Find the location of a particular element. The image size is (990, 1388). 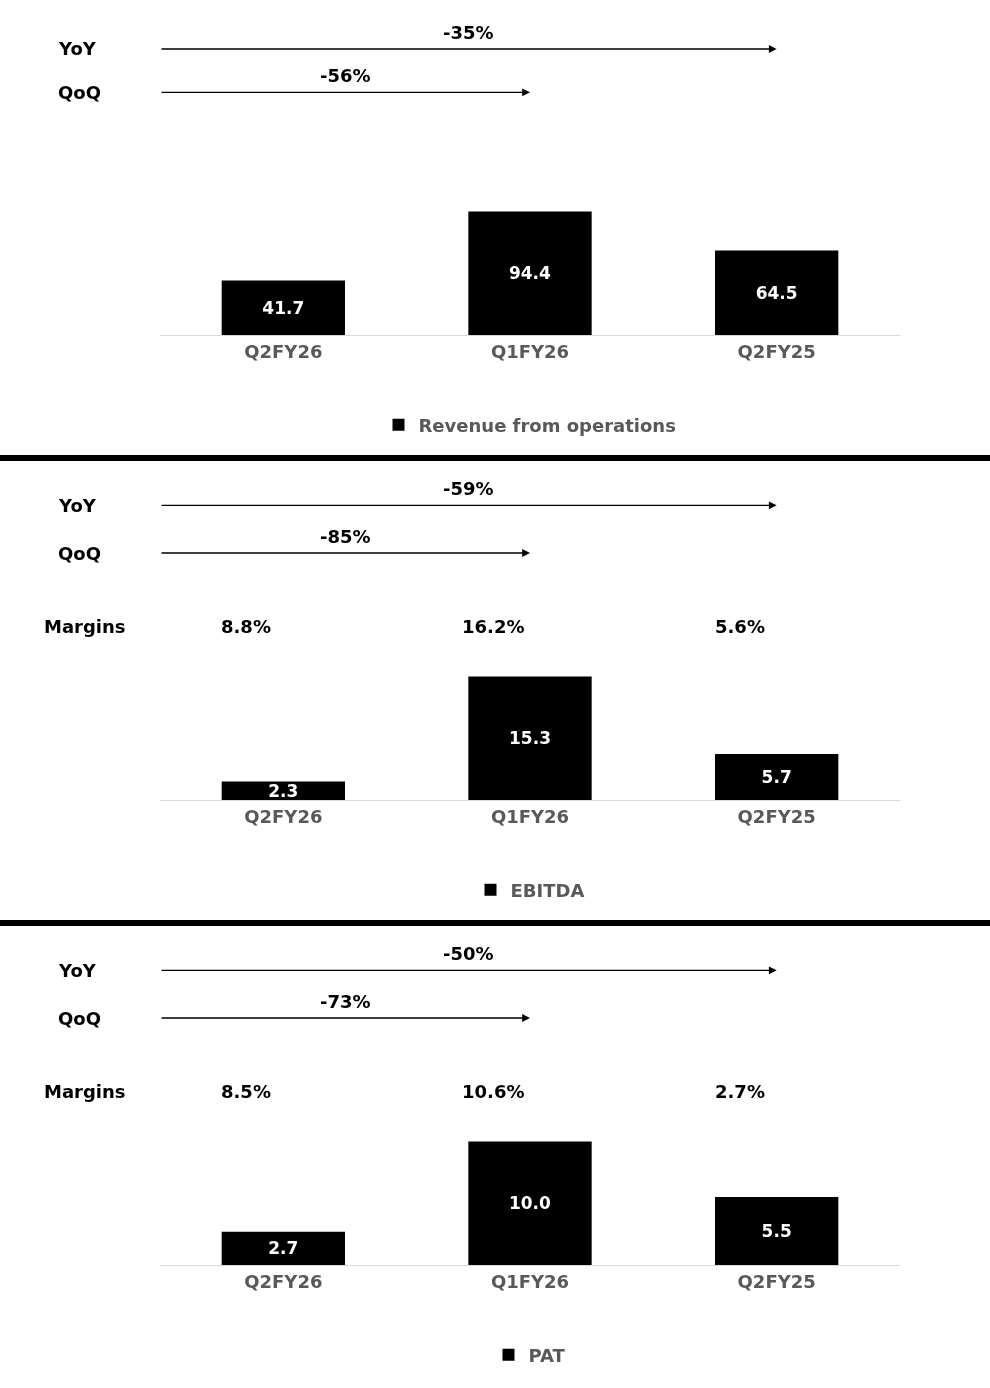

text: 5.6% is located at coordinates (740, 626).